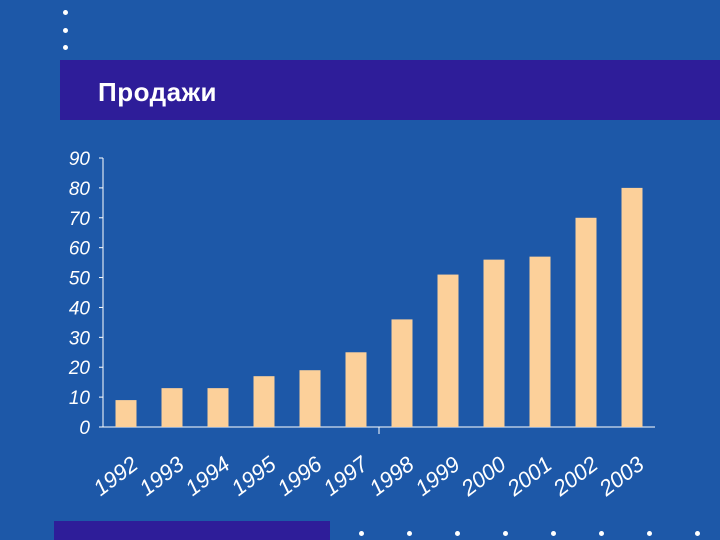 The image size is (720, 540). I want to click on x-tick-label: 1999, so click(437, 475).